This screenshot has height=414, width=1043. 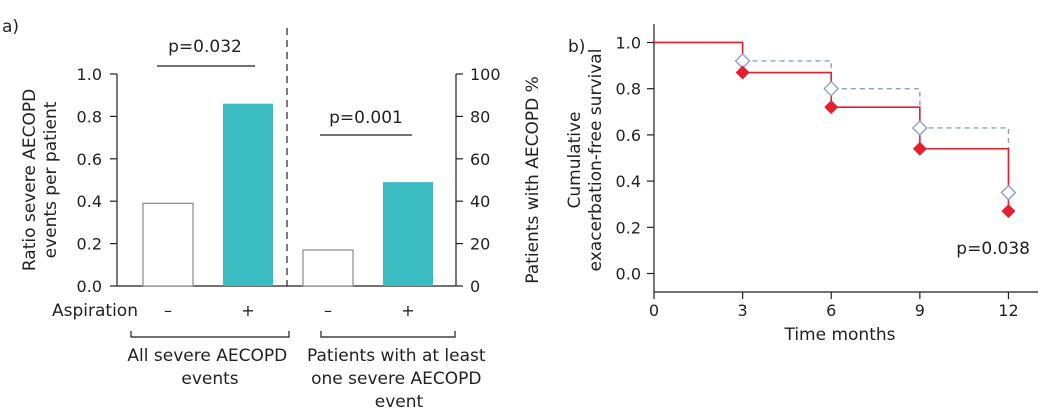 What do you see at coordinates (993, 249) in the screenshot?
I see `km-p-value: p=0.038` at bounding box center [993, 249].